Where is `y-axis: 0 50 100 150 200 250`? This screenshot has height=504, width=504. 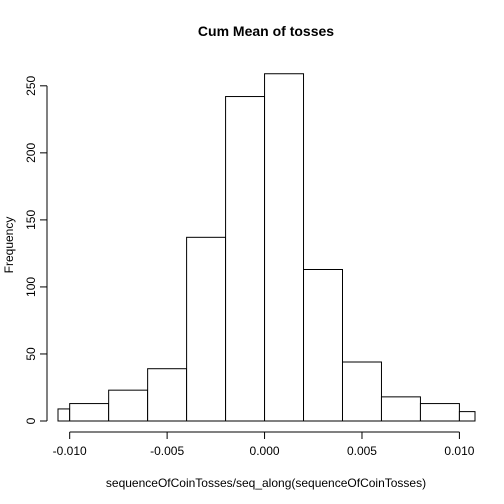
y-axis: 0 50 100 150 200 250 is located at coordinates (36, 249).